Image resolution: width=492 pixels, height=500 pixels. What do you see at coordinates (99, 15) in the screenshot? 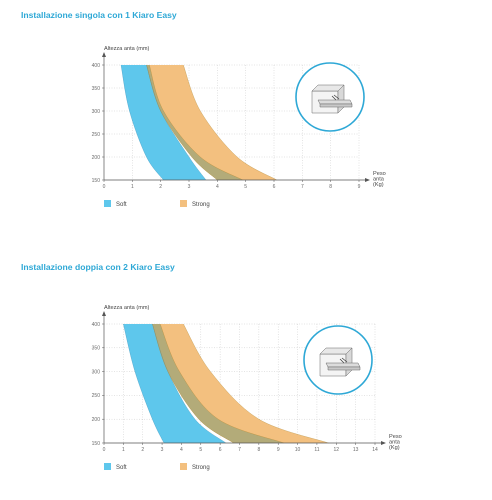
I see `section-title-single: Installazione singola con 1 Kiaro Easy` at bounding box center [99, 15].